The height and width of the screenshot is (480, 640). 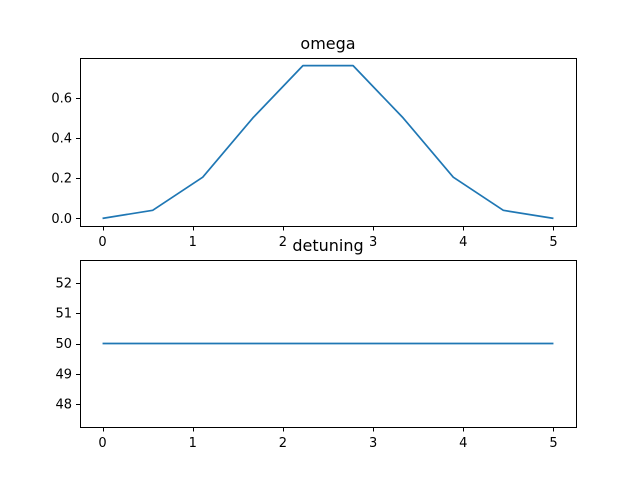 What do you see at coordinates (553, 443) in the screenshot?
I see `detuning-x-tick-label: 5` at bounding box center [553, 443].